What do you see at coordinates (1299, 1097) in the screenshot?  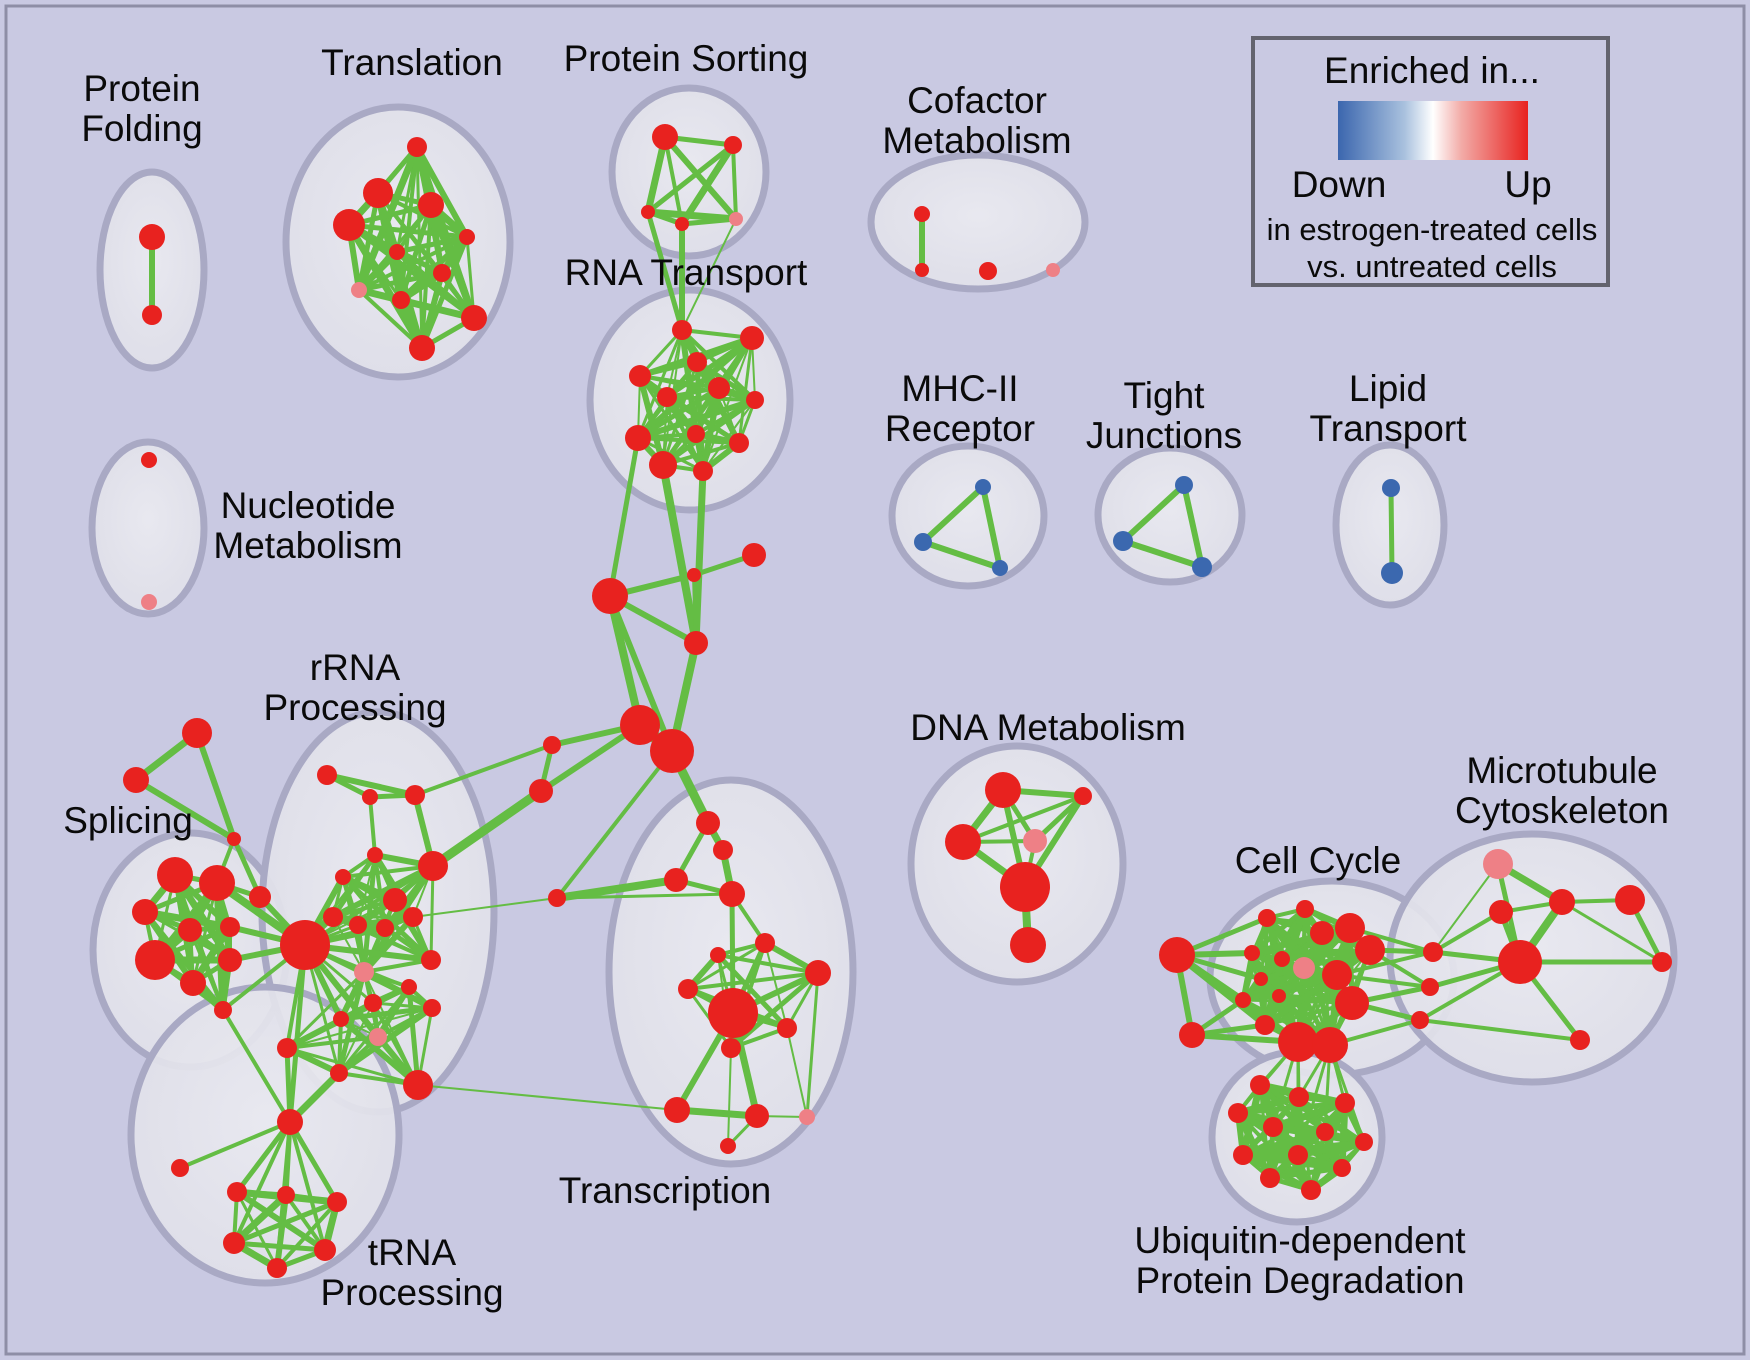 I see `gene-set-node-u1` at bounding box center [1299, 1097].